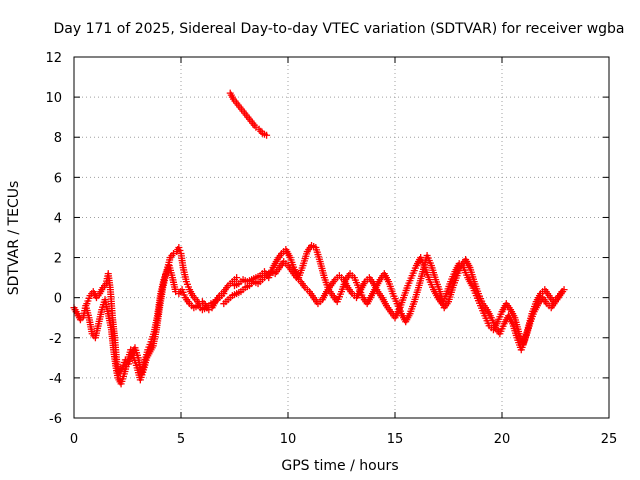  I want to click on y-axis-title: SDTVAR / TECUs, so click(14, 238).